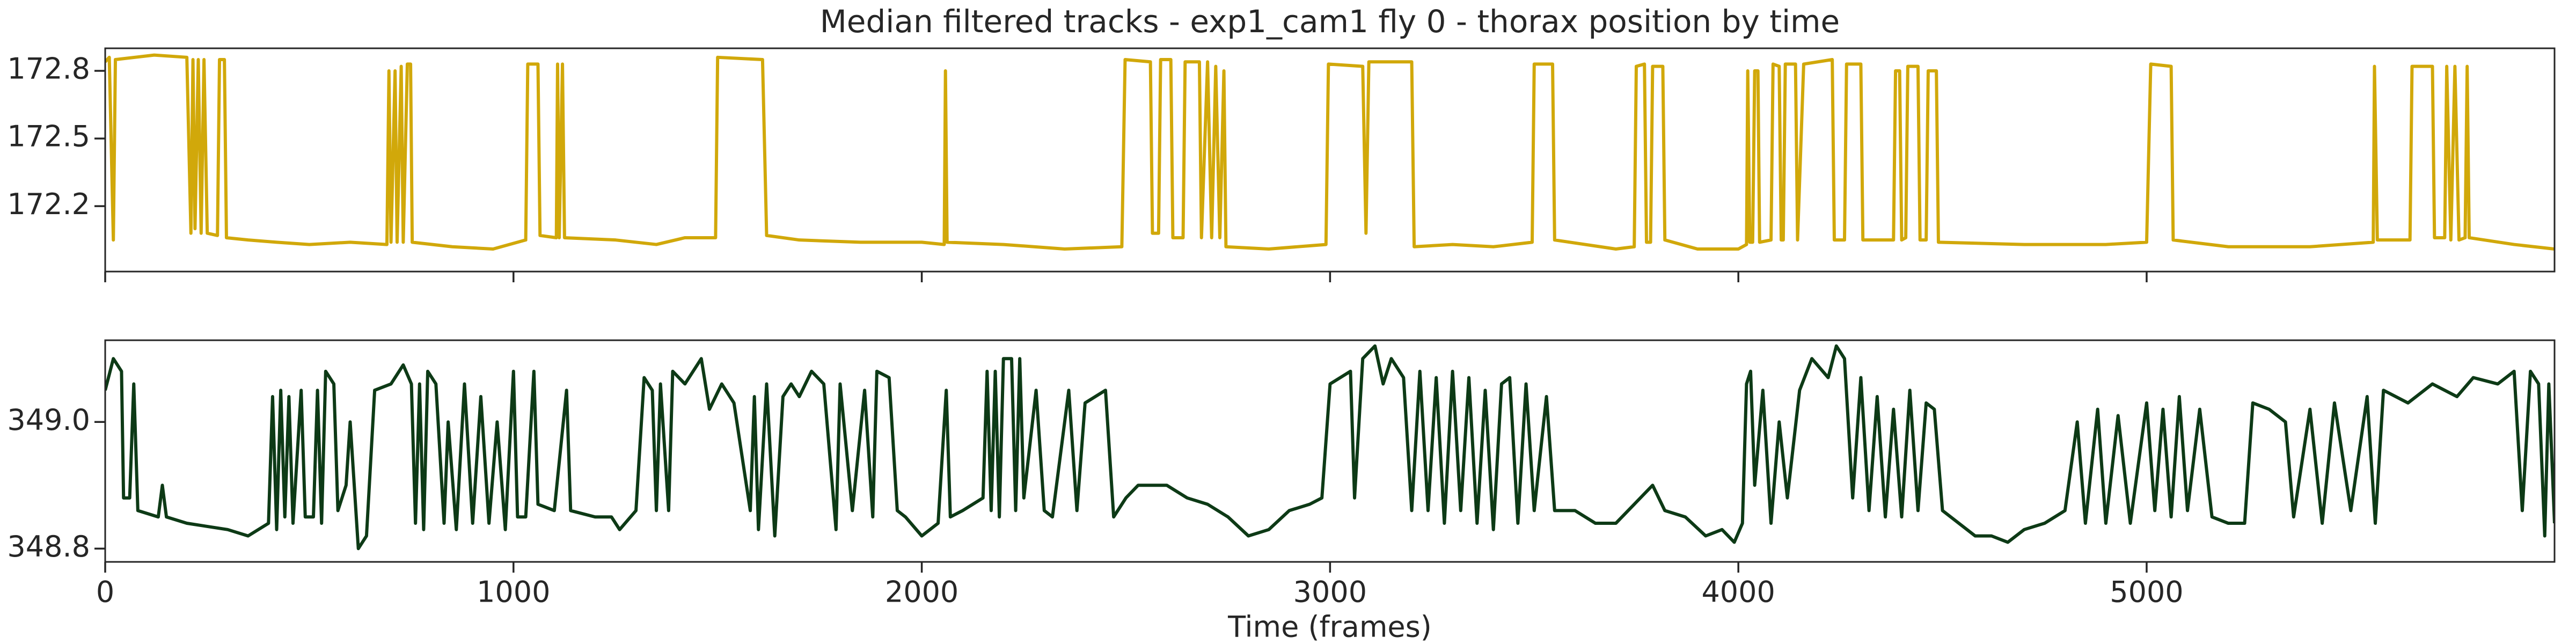 This screenshot has width=2576, height=644. I want to click on x-axis-label: Time (frames), so click(1329, 627).